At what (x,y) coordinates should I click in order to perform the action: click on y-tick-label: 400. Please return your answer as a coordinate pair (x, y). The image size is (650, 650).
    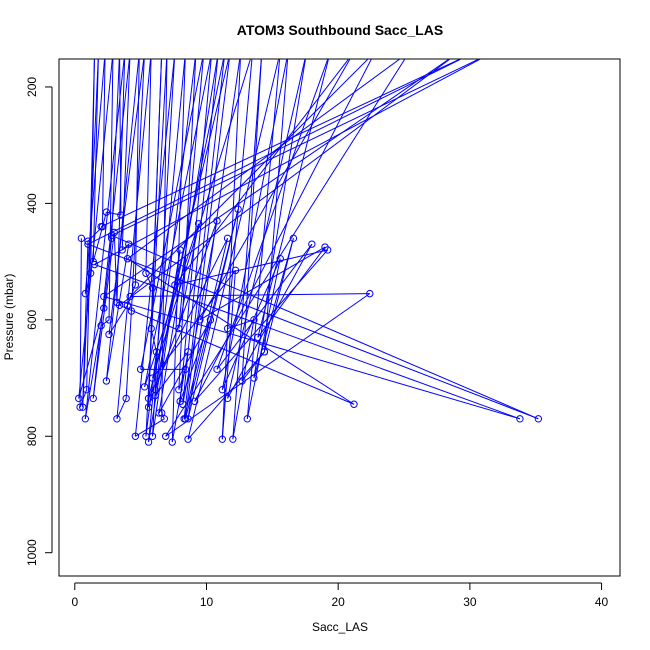
    Looking at the image, I should click on (32, 203).